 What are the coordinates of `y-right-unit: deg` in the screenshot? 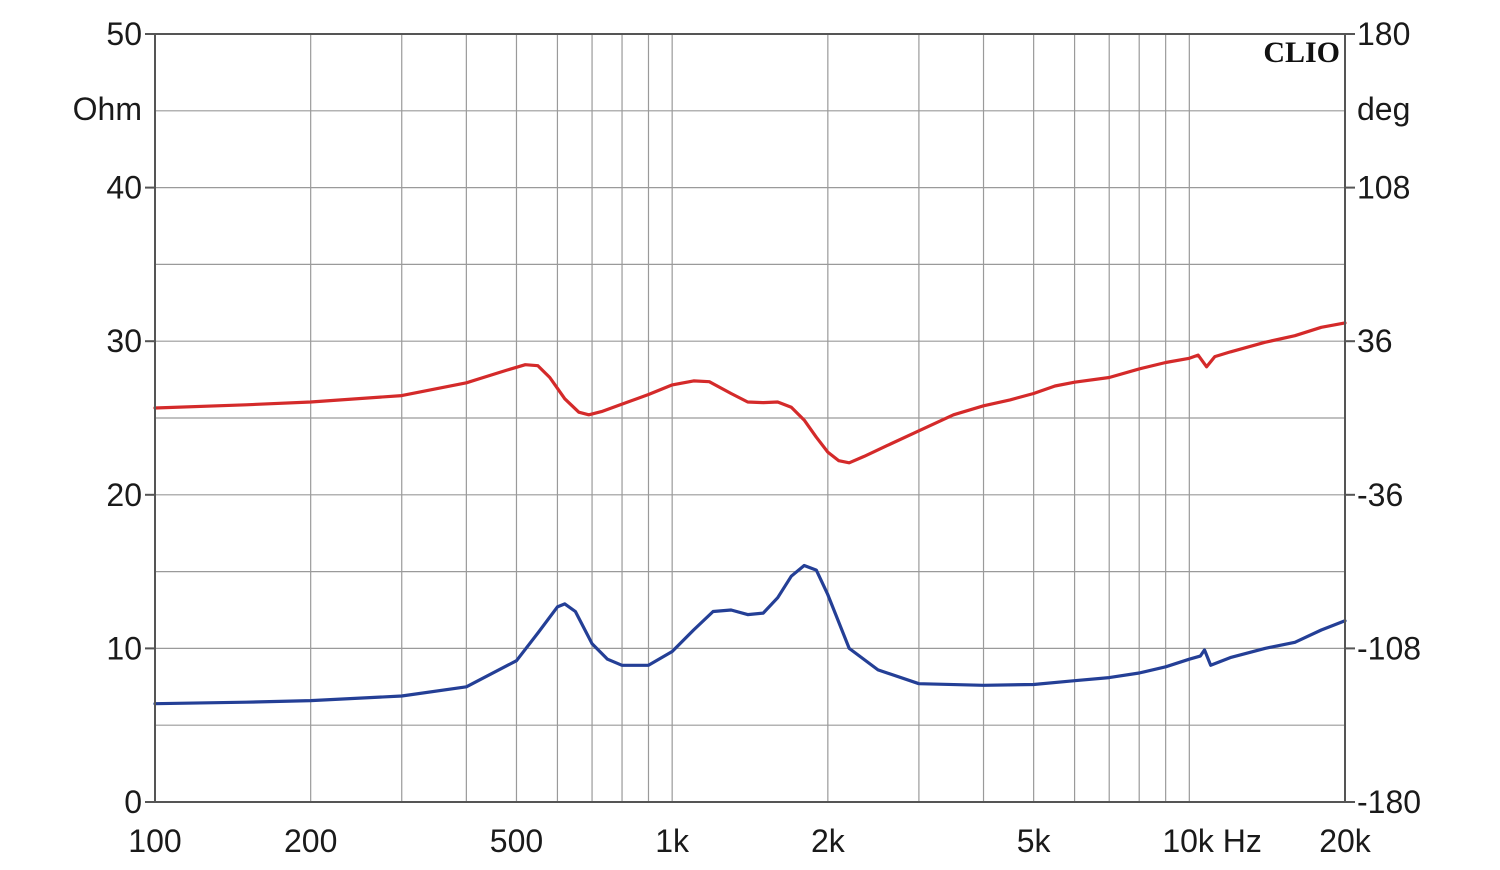 It's located at (1383, 109).